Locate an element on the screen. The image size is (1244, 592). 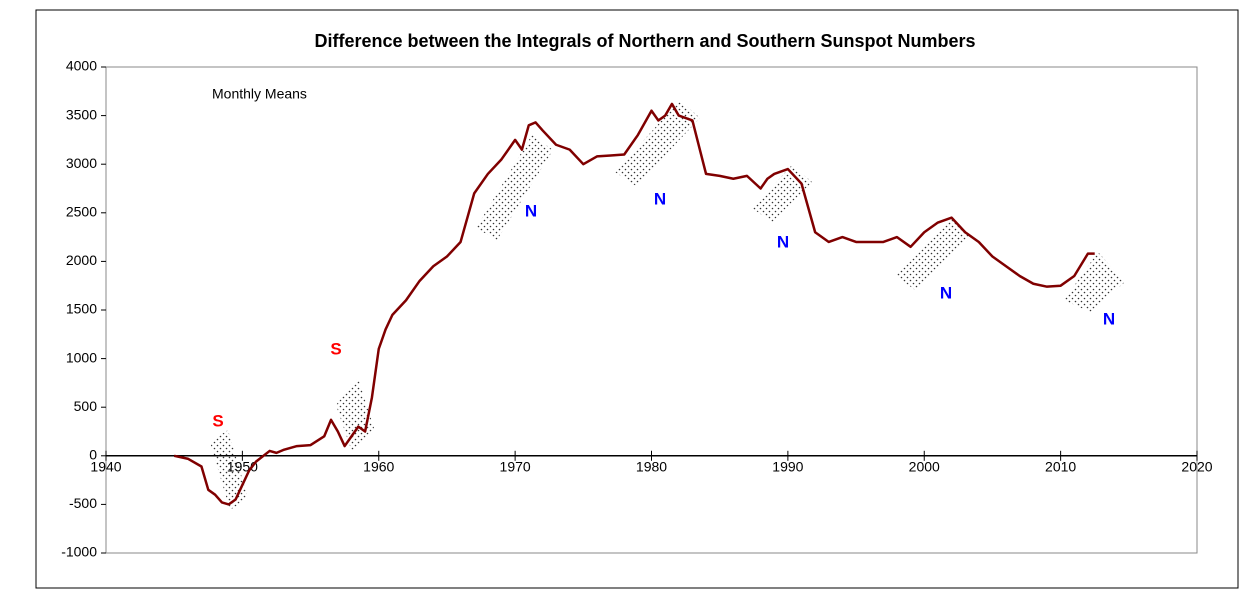
x-tick-label: 1960 is located at coordinates (378, 467).